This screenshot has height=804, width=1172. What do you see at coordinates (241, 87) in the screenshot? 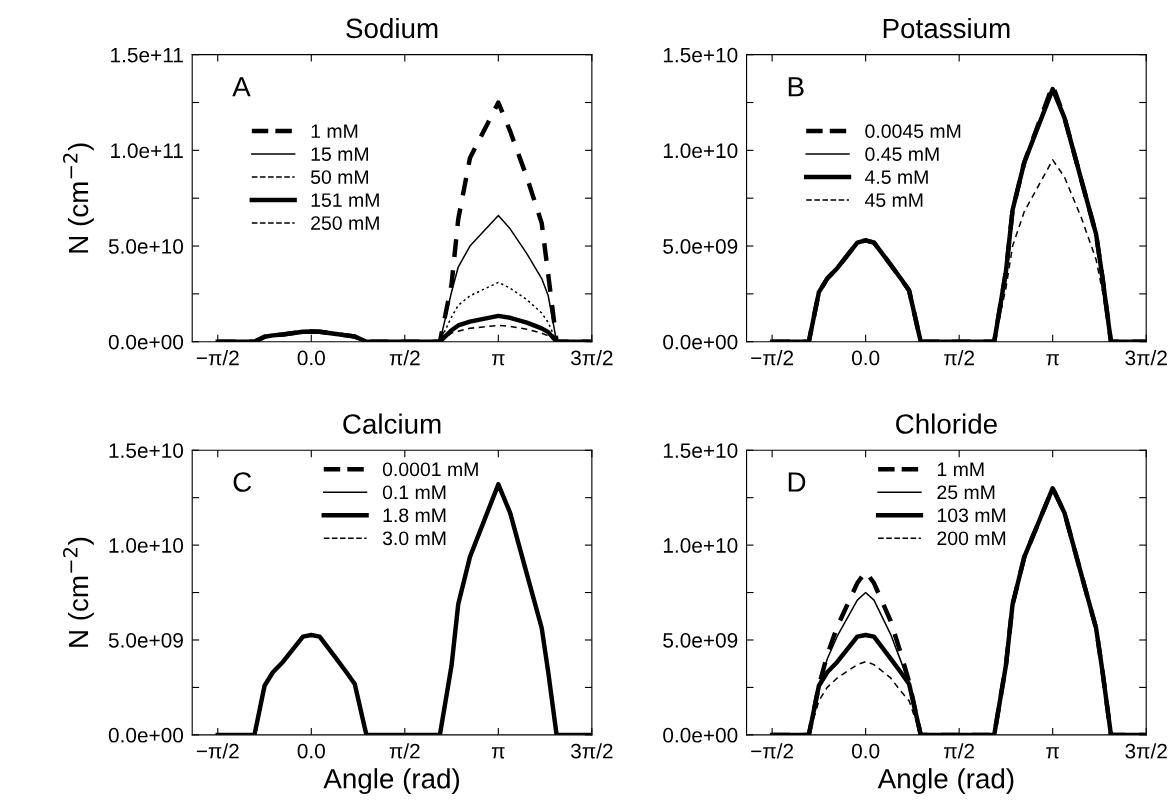
I see `annotation: A` at bounding box center [241, 87].